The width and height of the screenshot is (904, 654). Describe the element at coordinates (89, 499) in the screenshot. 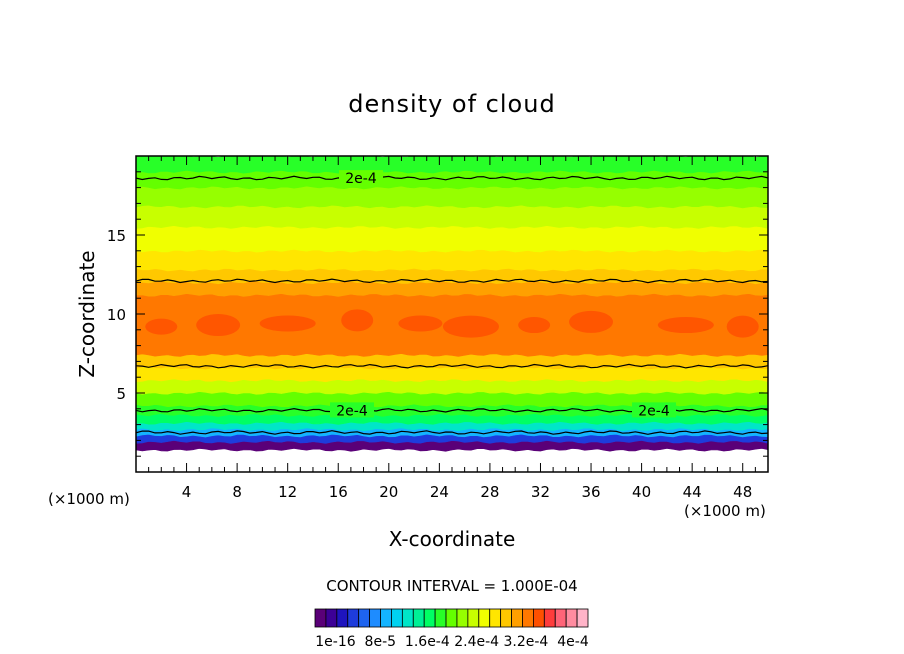

I see `y-unit-label: (×1000 m)` at that location.